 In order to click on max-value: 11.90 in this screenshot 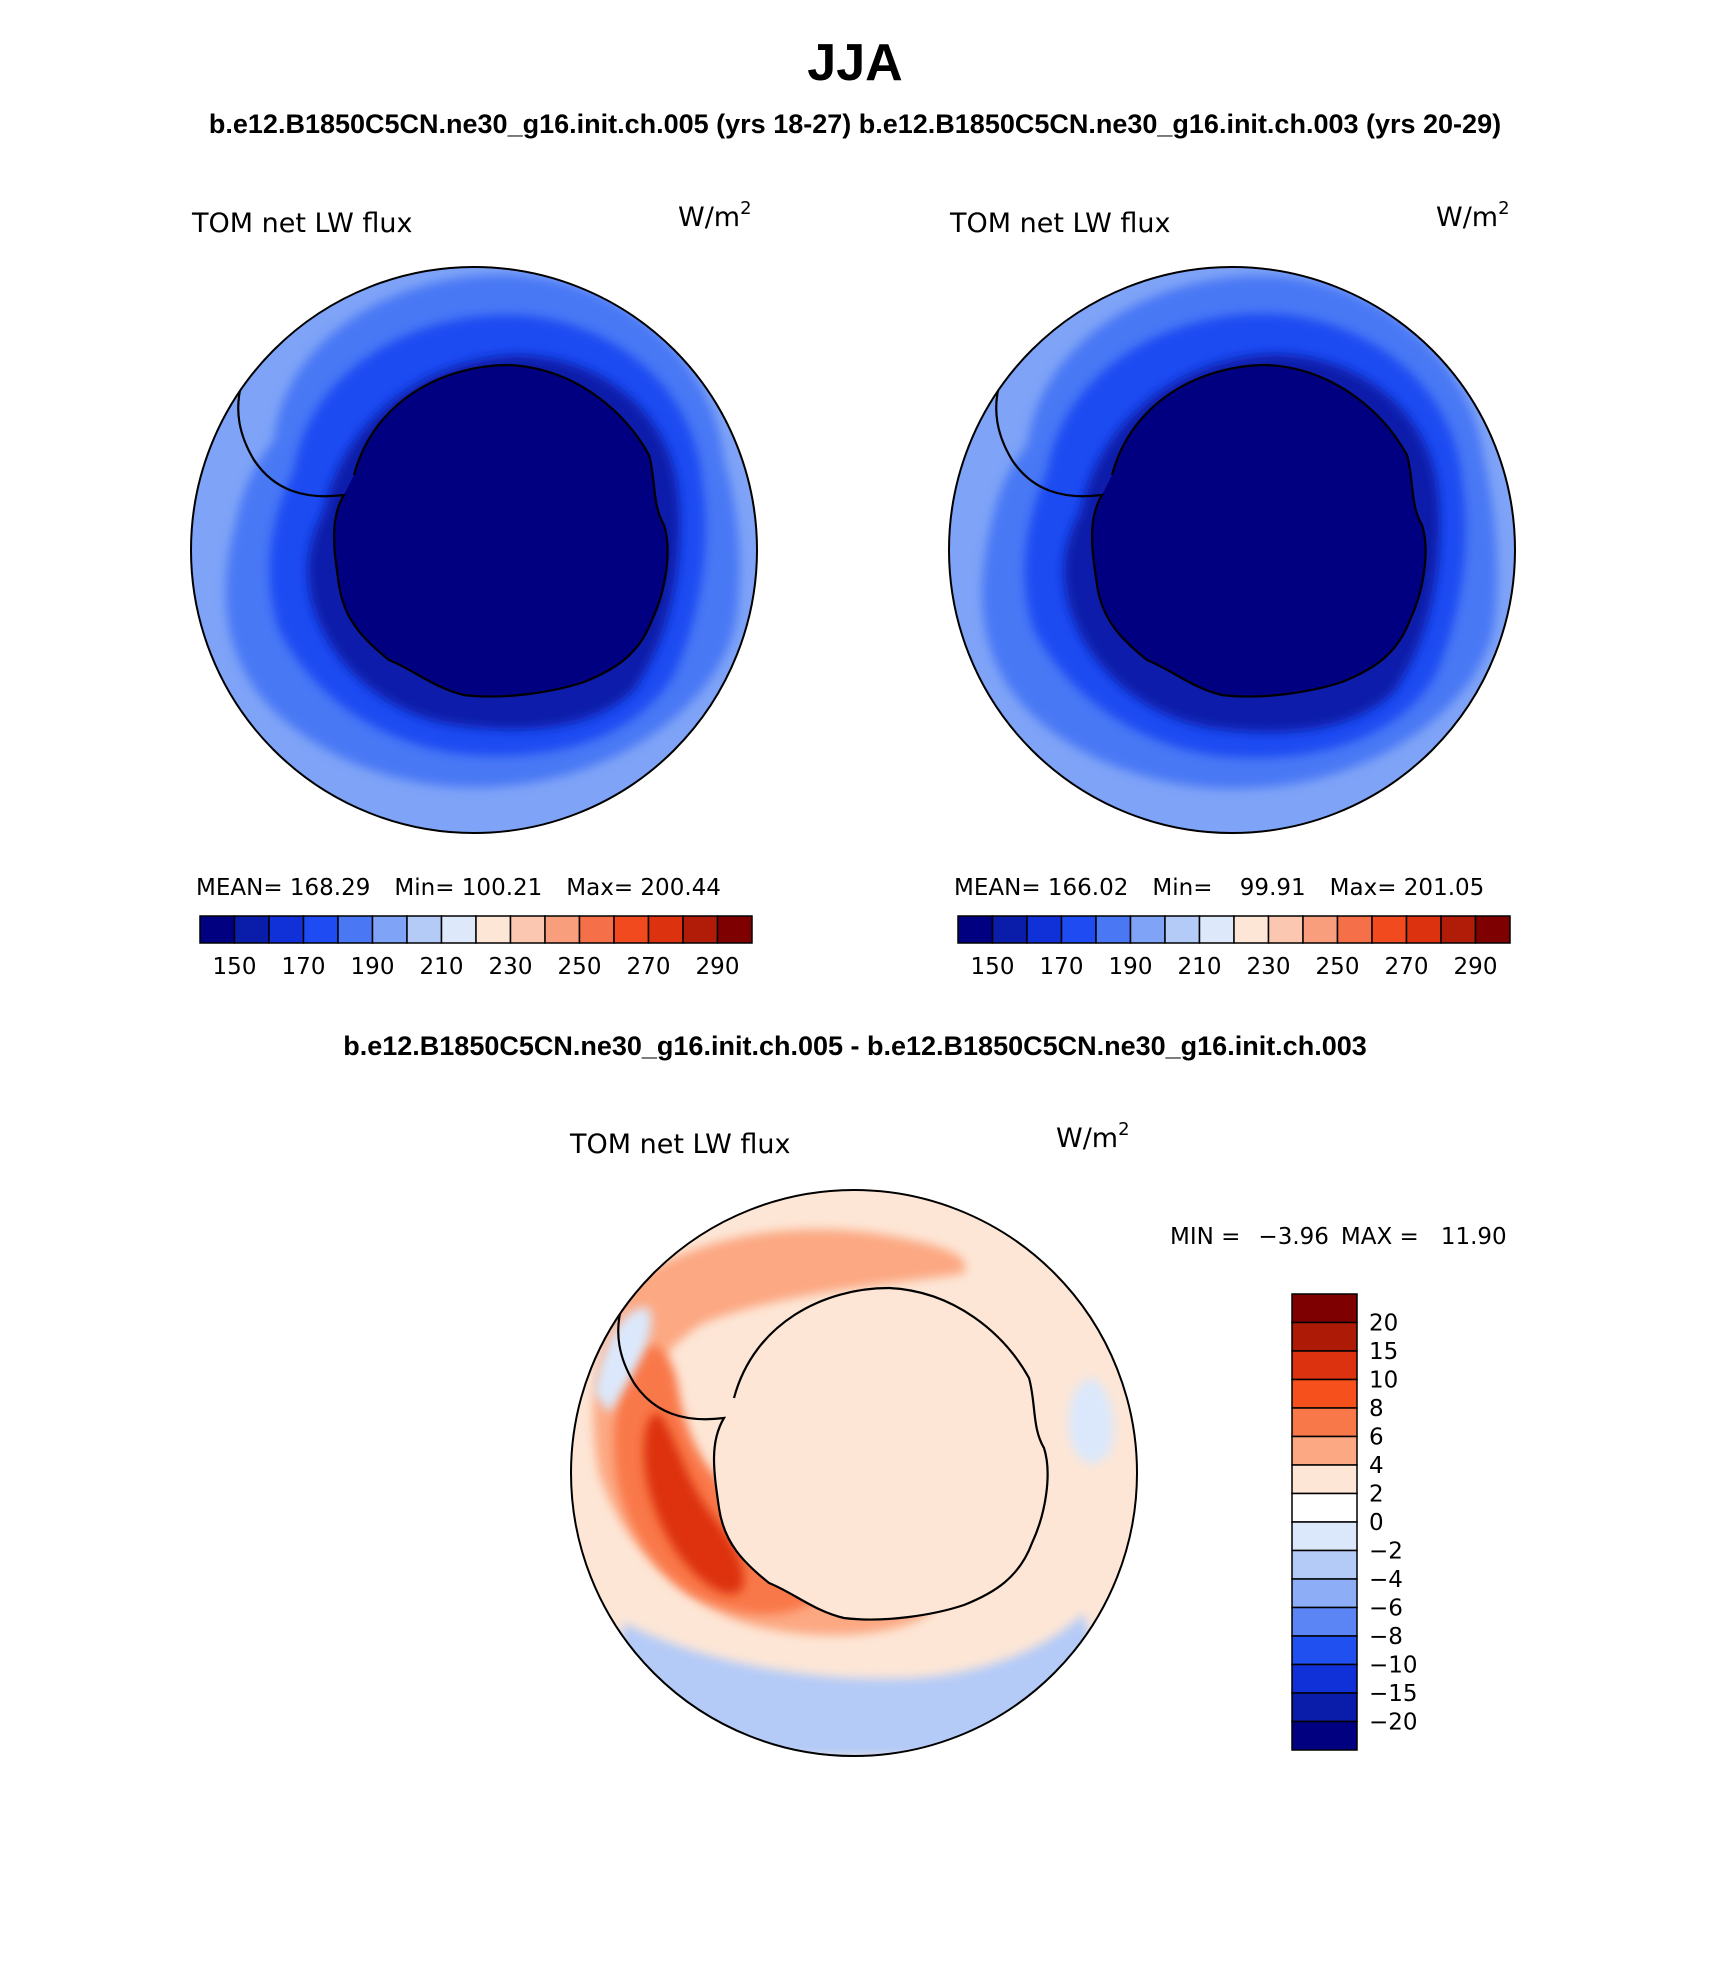, I will do `click(1474, 1237)`.